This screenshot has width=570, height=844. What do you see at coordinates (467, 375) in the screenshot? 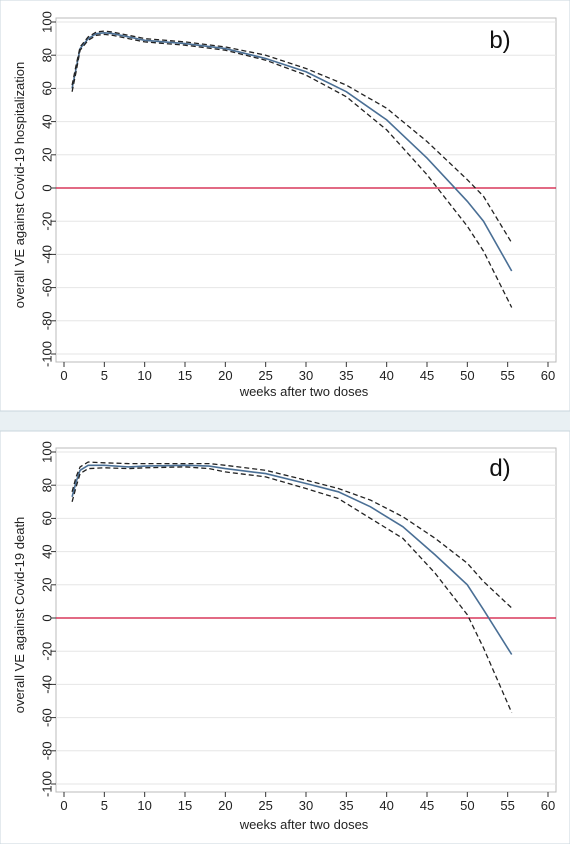
I see `panel-b-x-tick-label: 50` at bounding box center [467, 375].